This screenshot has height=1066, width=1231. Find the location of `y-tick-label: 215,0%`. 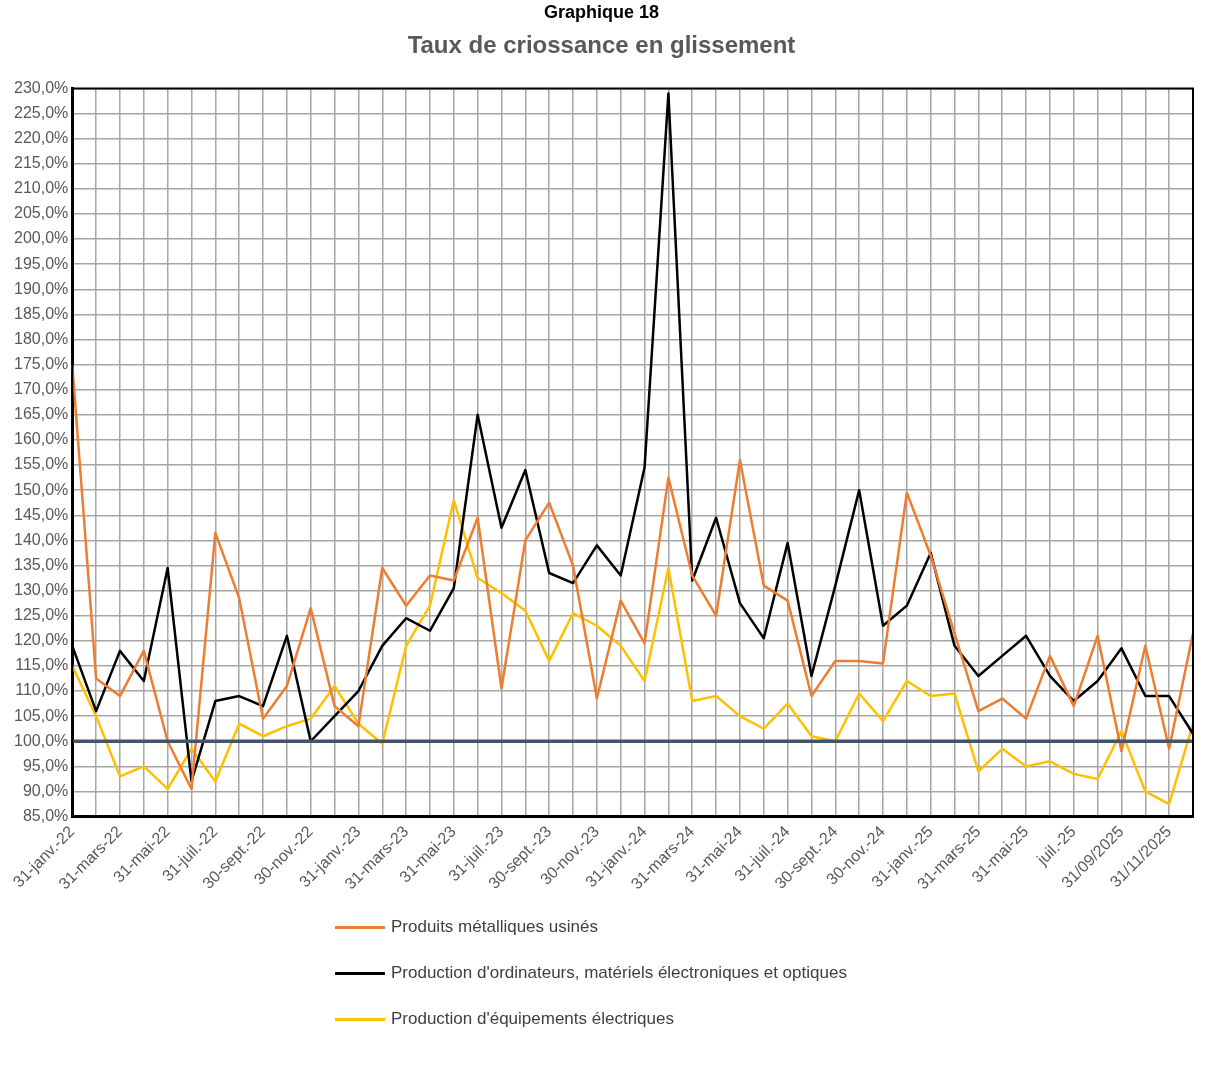

y-tick-label: 215,0% is located at coordinates (41, 163).